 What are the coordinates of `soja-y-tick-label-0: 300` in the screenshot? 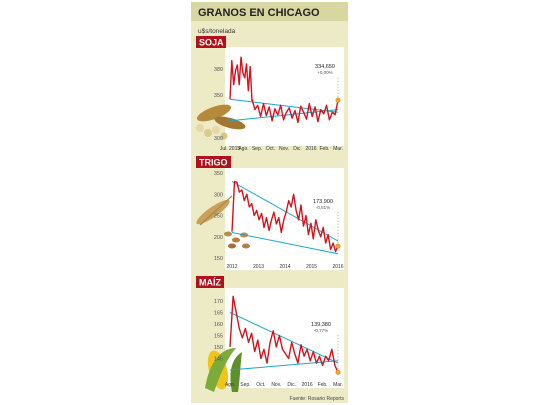 It's located at (218, 139).